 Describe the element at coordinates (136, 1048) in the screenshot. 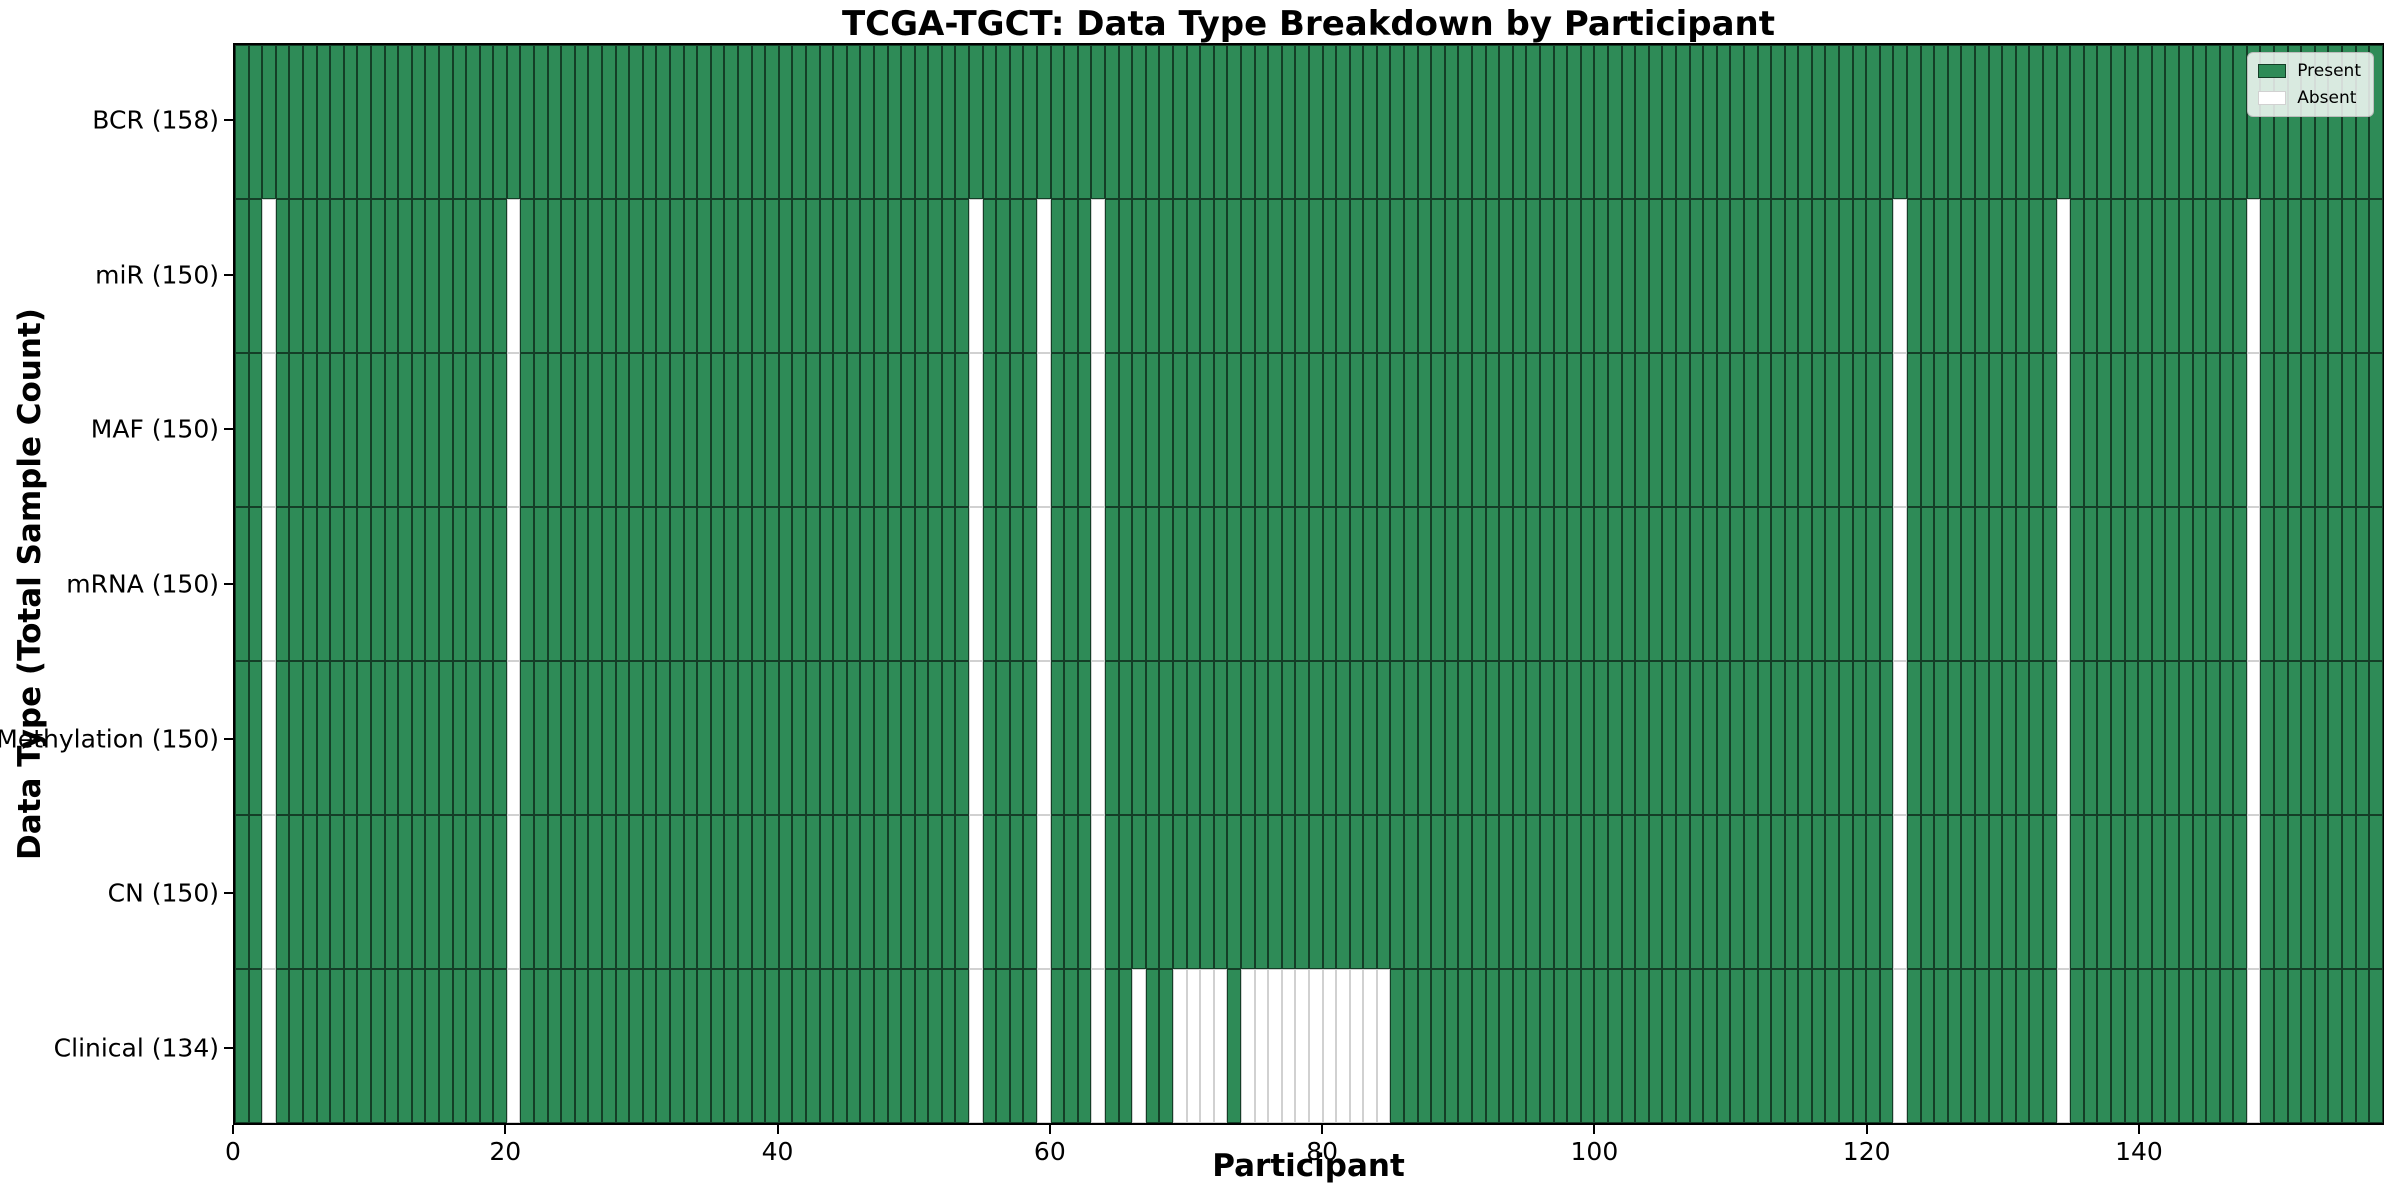

I see `y-tick-label: Clinical (134)` at that location.